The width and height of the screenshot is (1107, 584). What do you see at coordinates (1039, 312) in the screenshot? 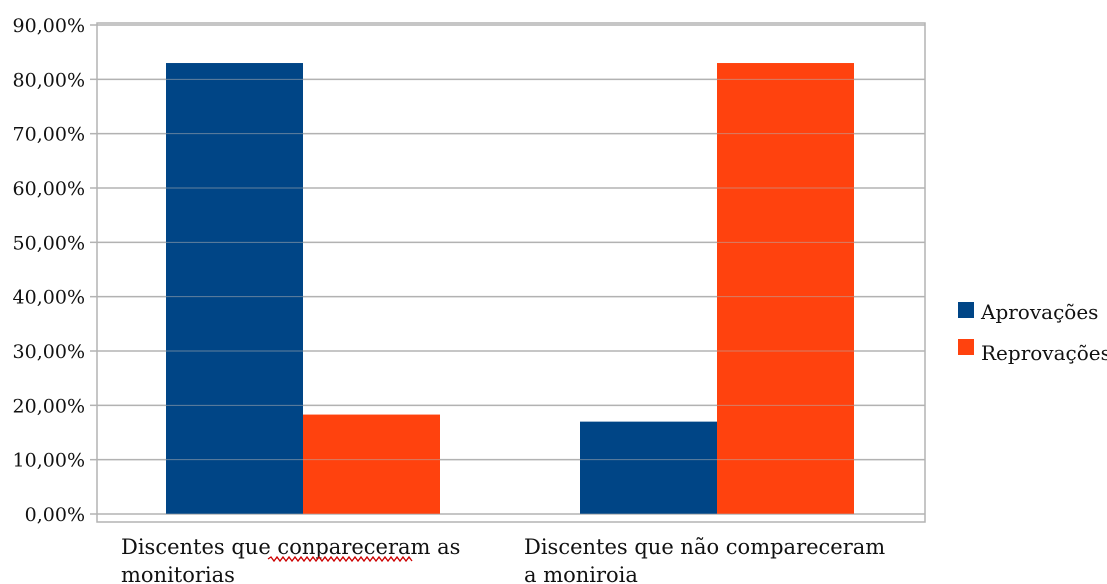
I see `legend-label-aprovacoes: Aprovações` at bounding box center [1039, 312].